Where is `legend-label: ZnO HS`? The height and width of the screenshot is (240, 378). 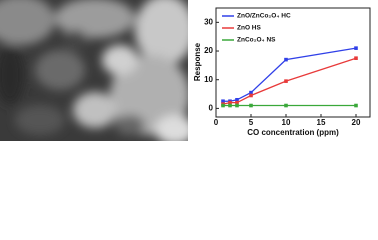
legend-label: ZnO HS is located at coordinates (249, 28).